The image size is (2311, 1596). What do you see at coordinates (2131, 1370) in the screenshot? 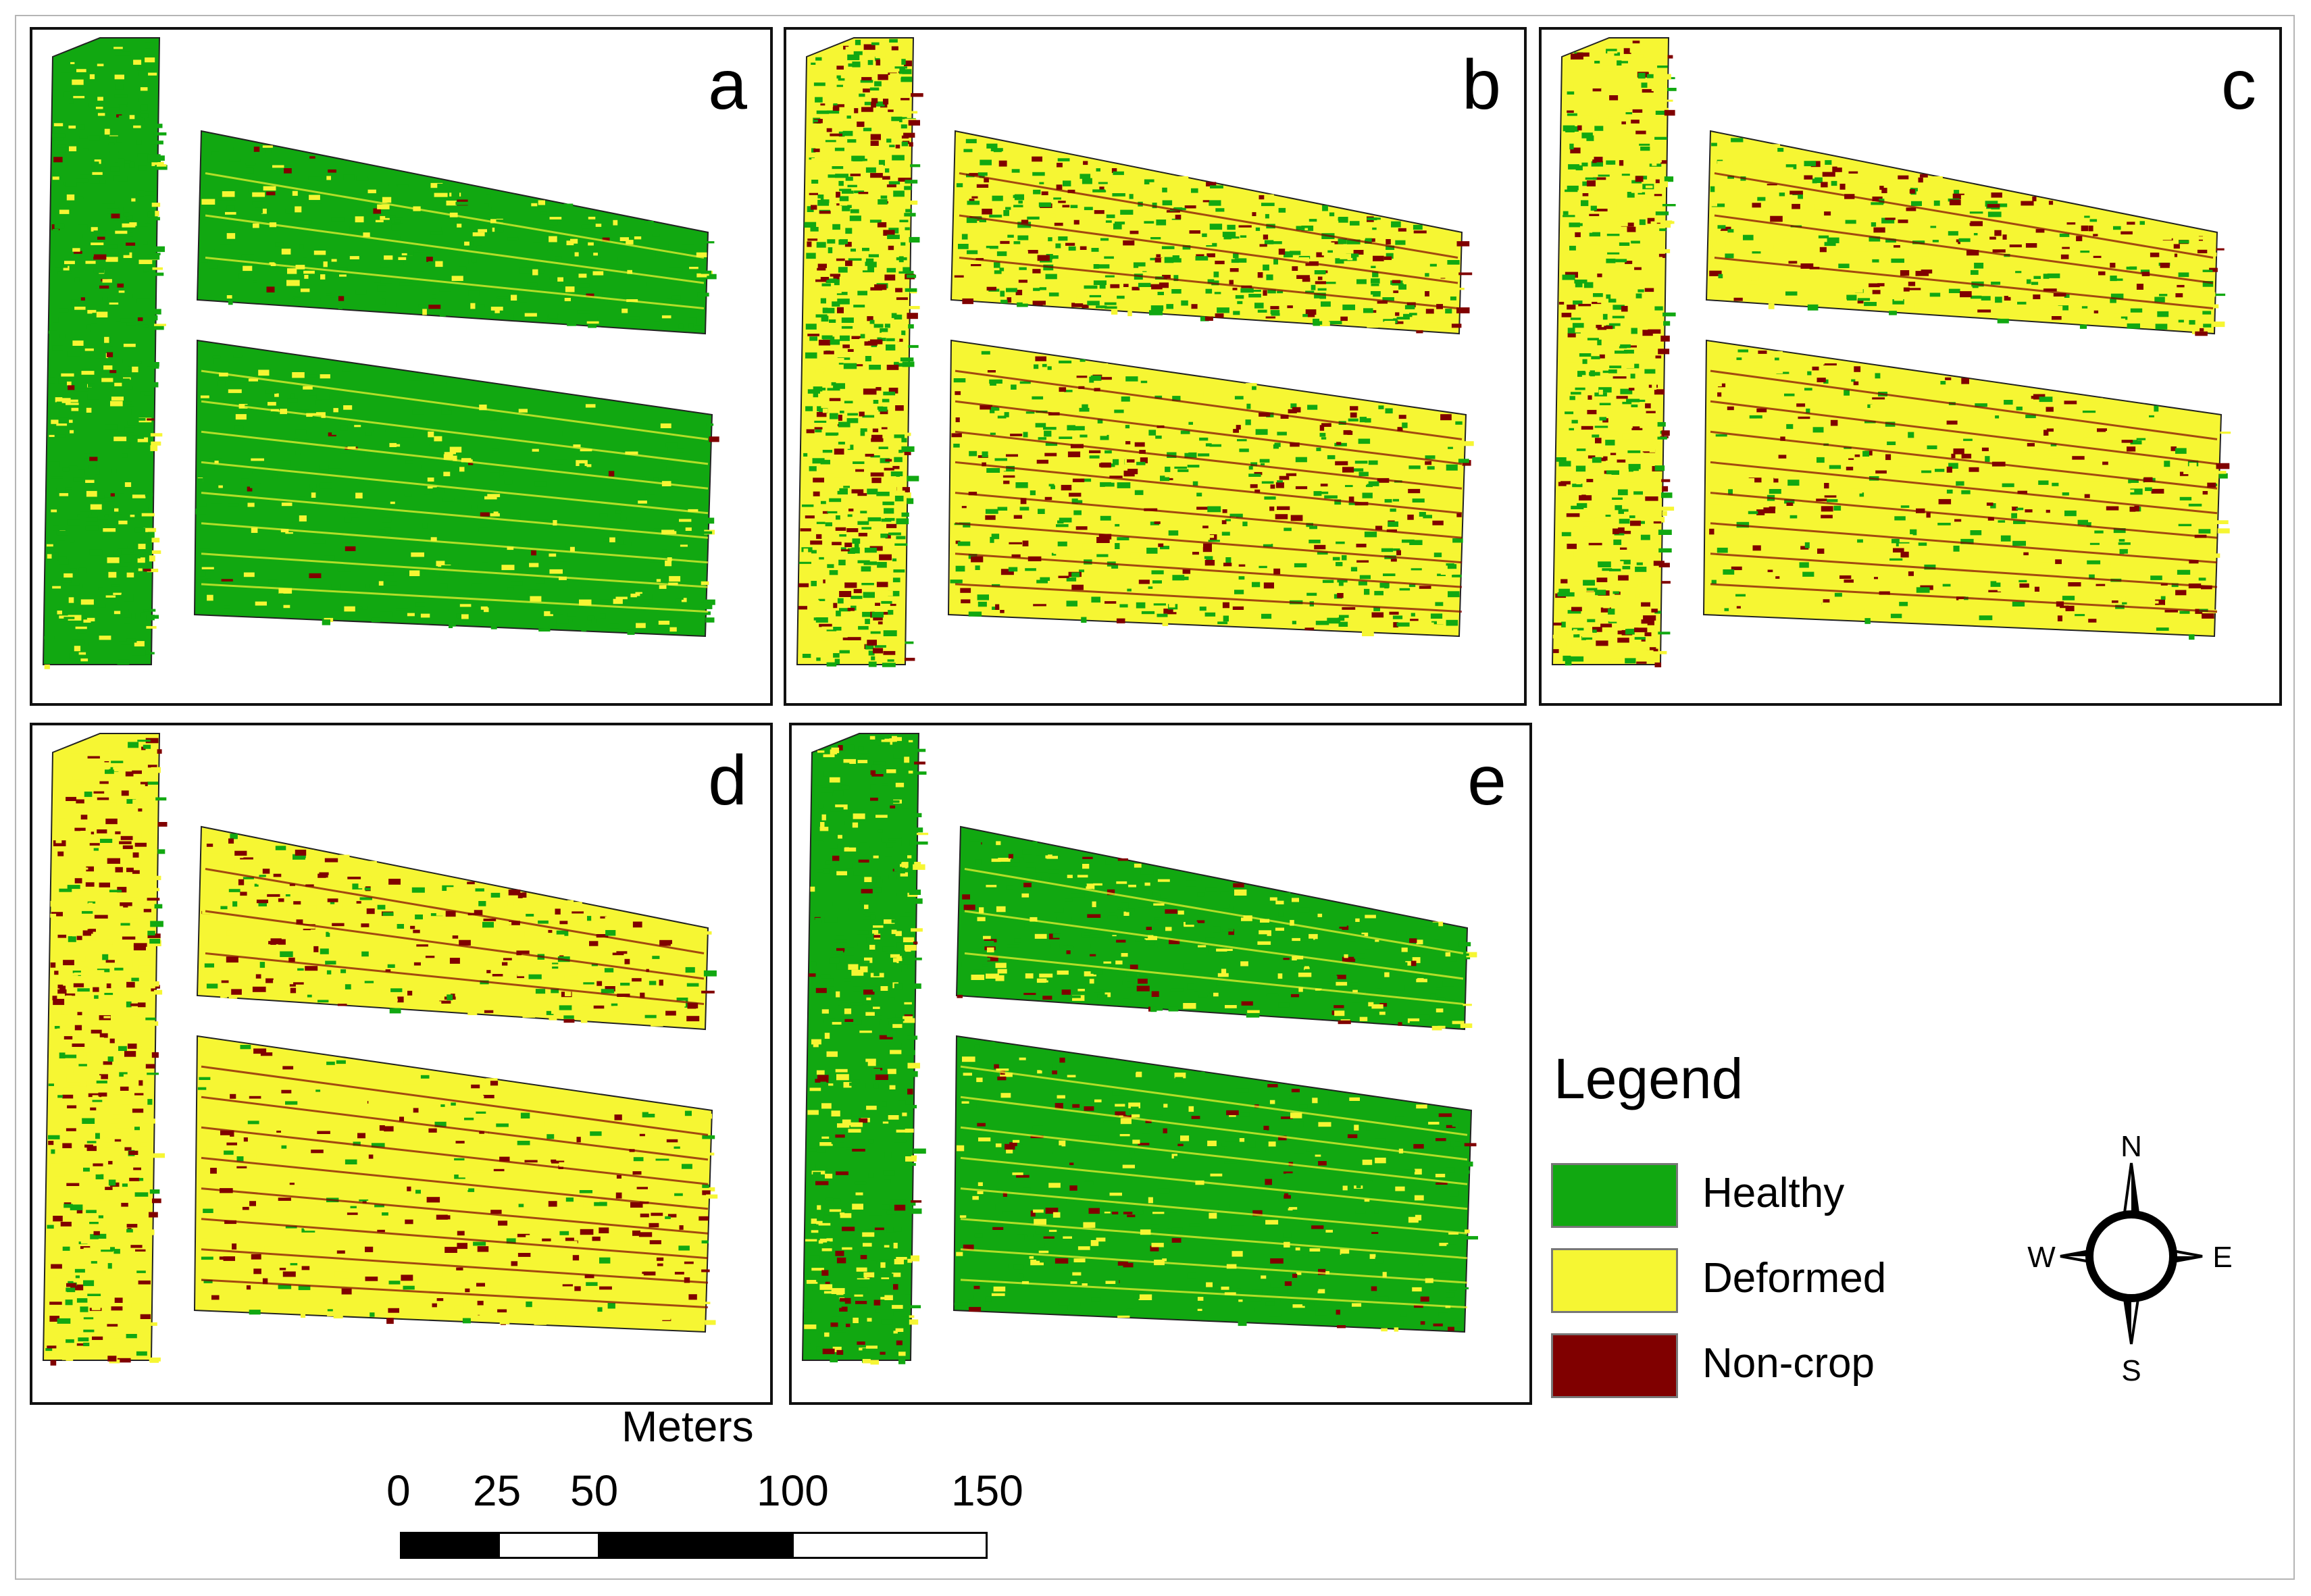
I see `compass-south-label: S` at bounding box center [2131, 1370].